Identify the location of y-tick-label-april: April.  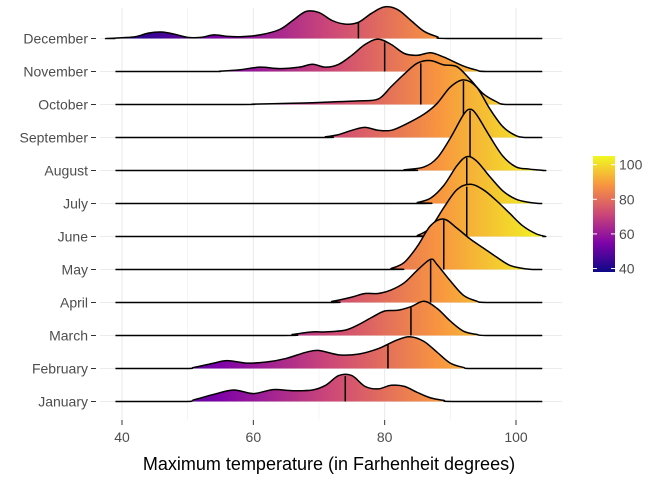
(74, 303).